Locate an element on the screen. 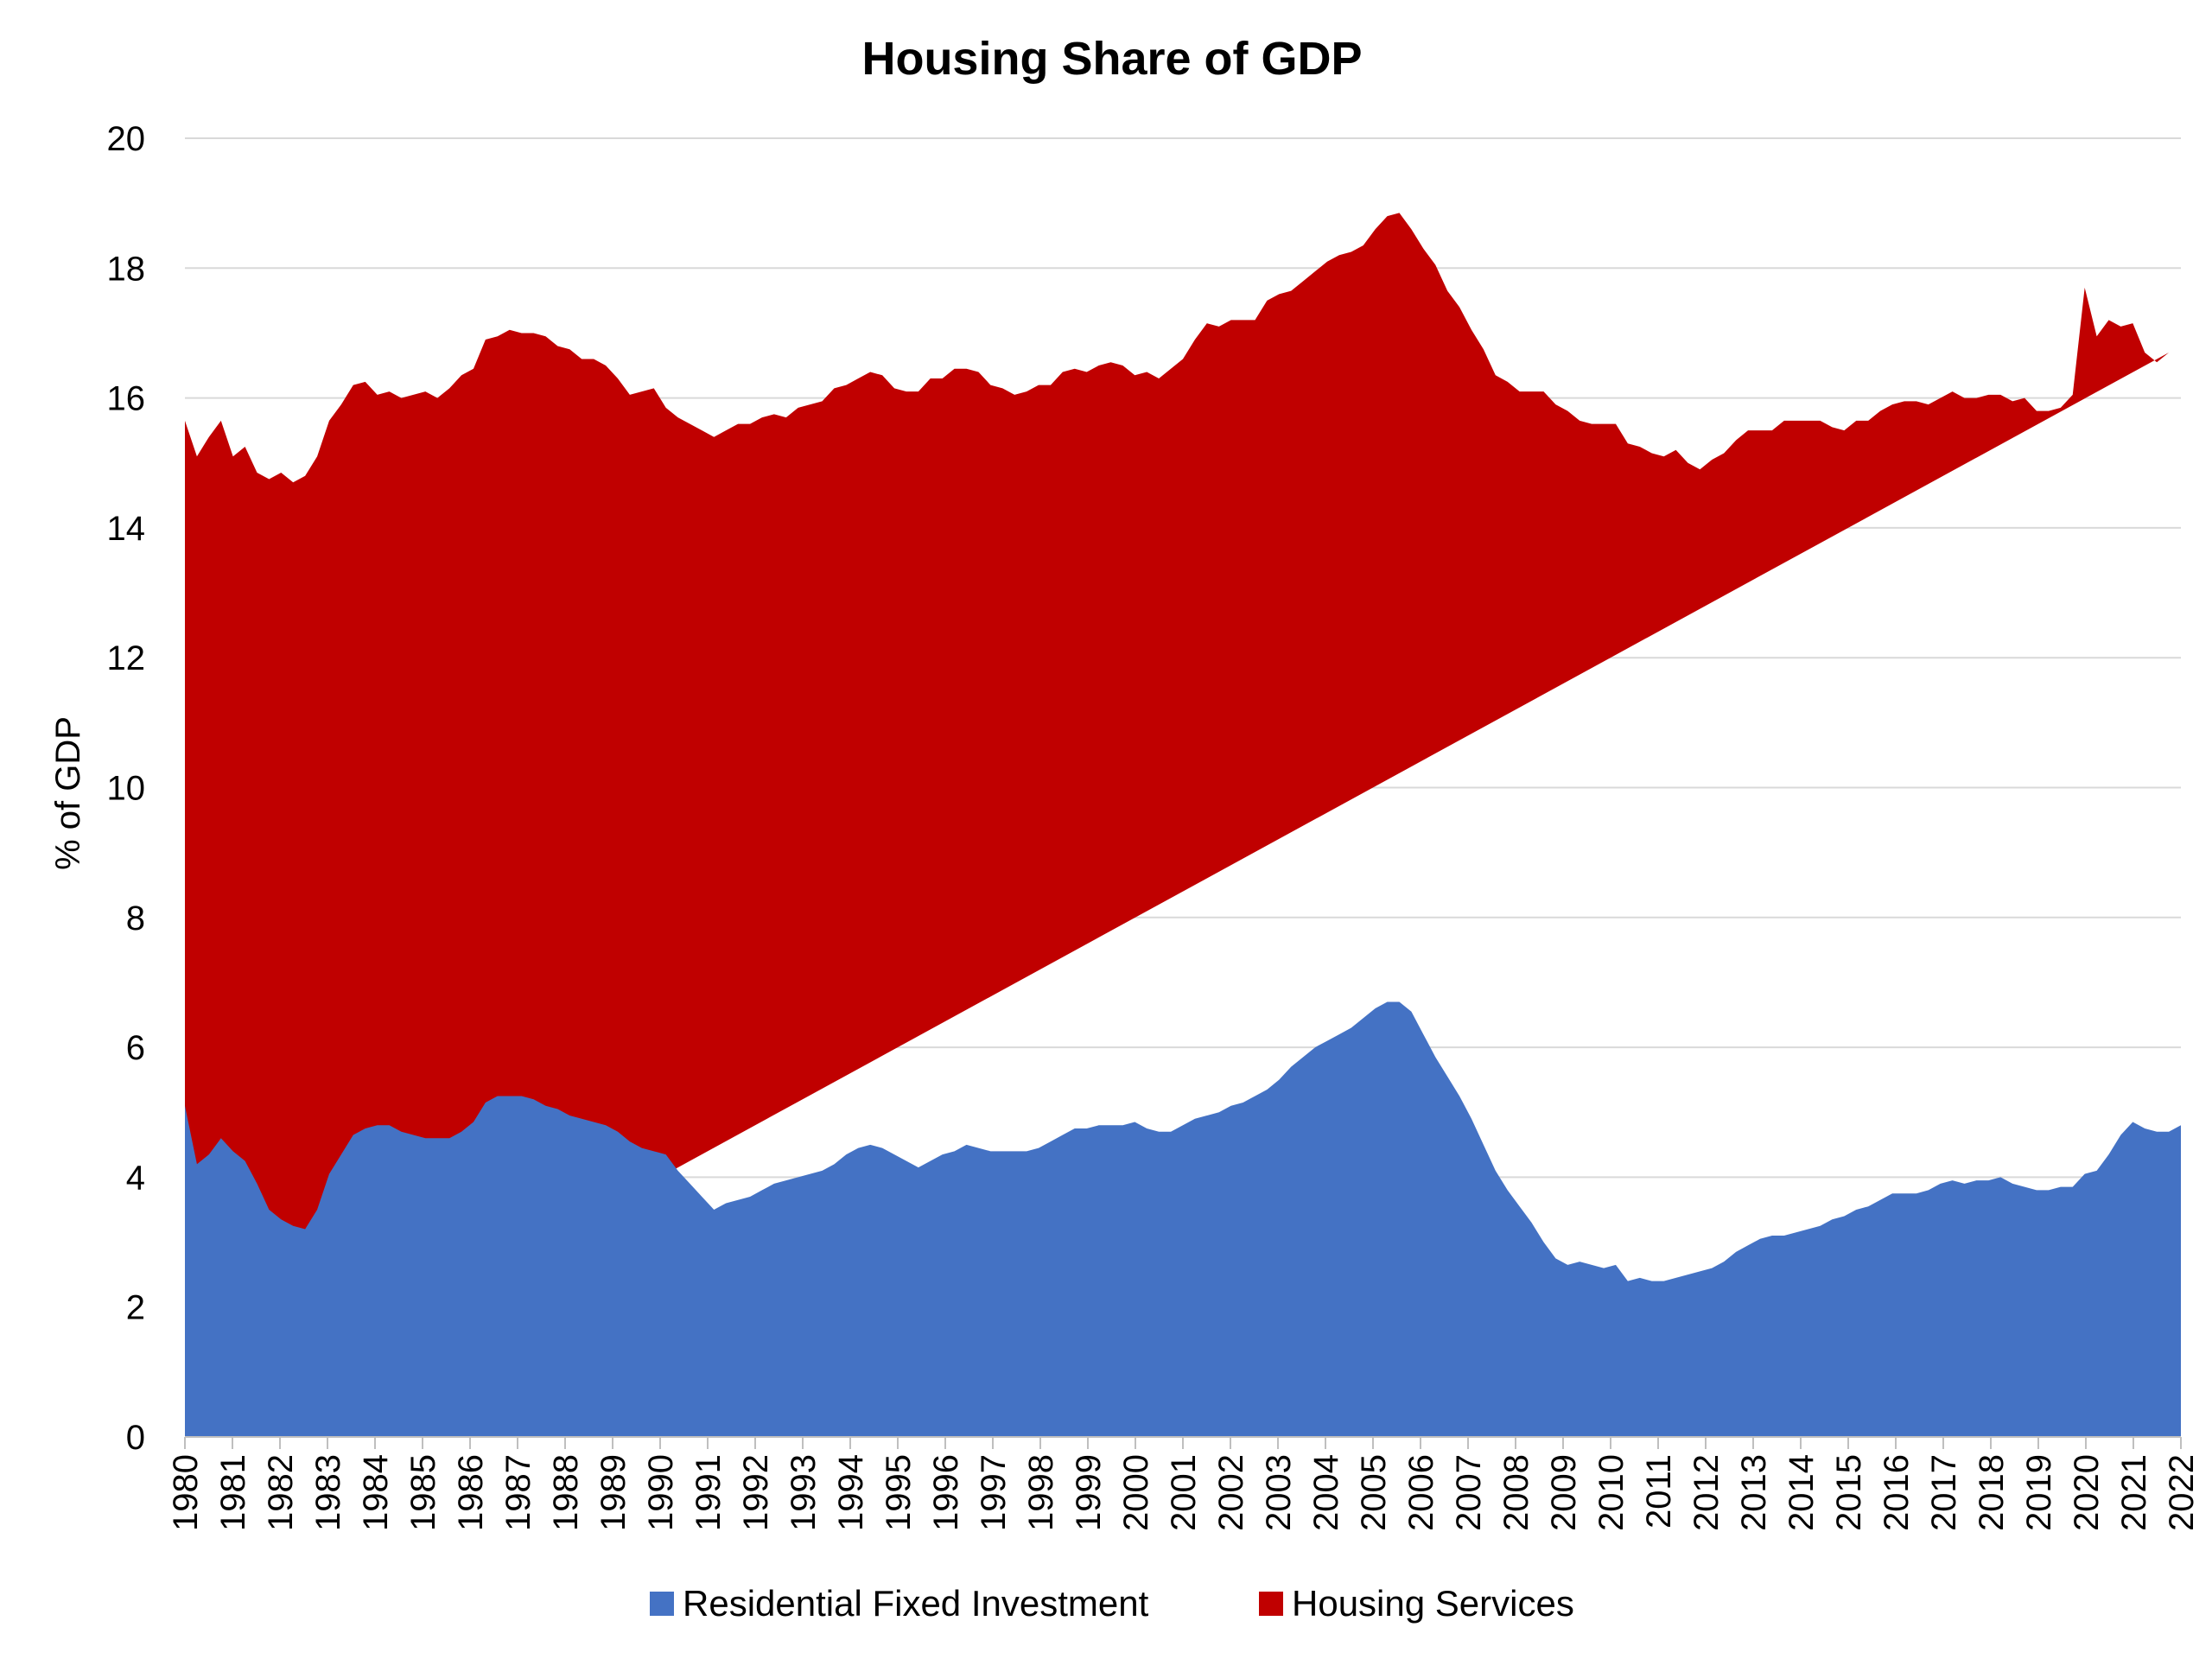  x-tick-label: 1987 is located at coordinates (518, 1492).